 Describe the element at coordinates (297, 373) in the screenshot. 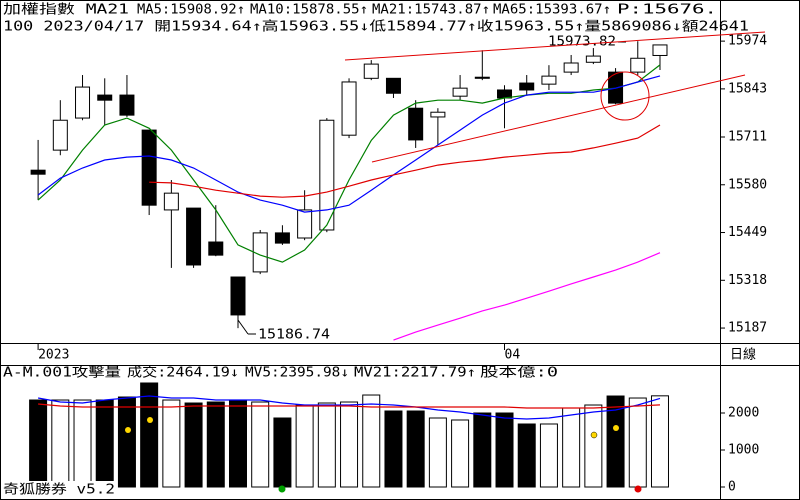

I see `legend-entry: MV5:2395.98↓` at that location.